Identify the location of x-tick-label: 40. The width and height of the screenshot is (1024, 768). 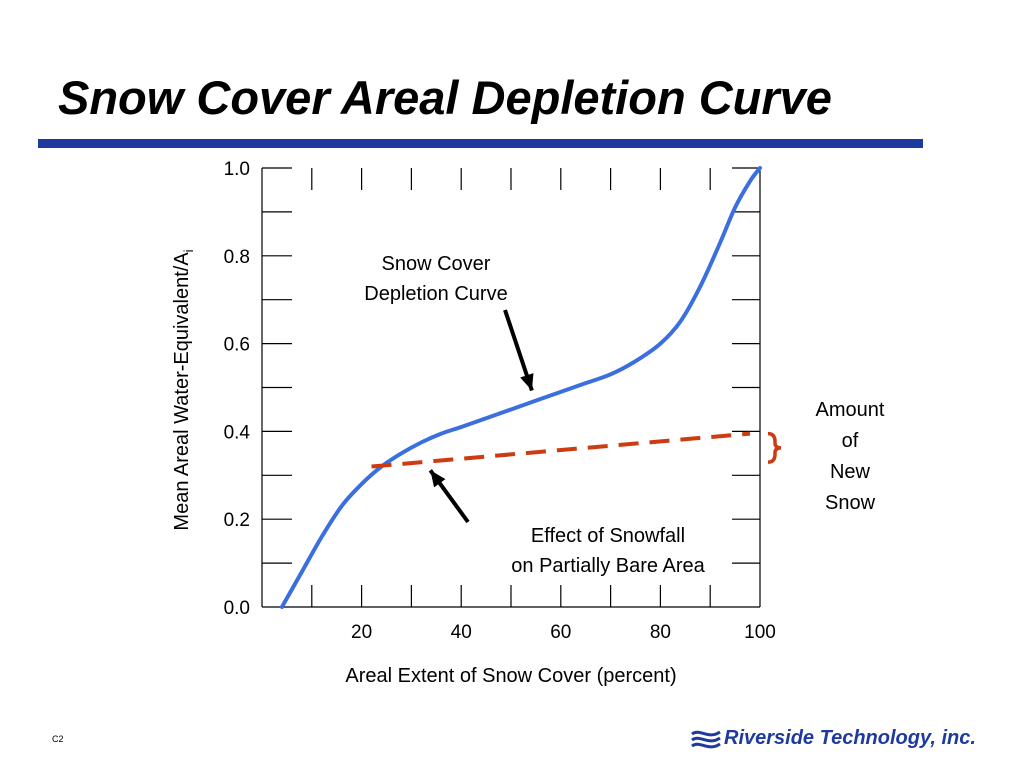
(461, 632).